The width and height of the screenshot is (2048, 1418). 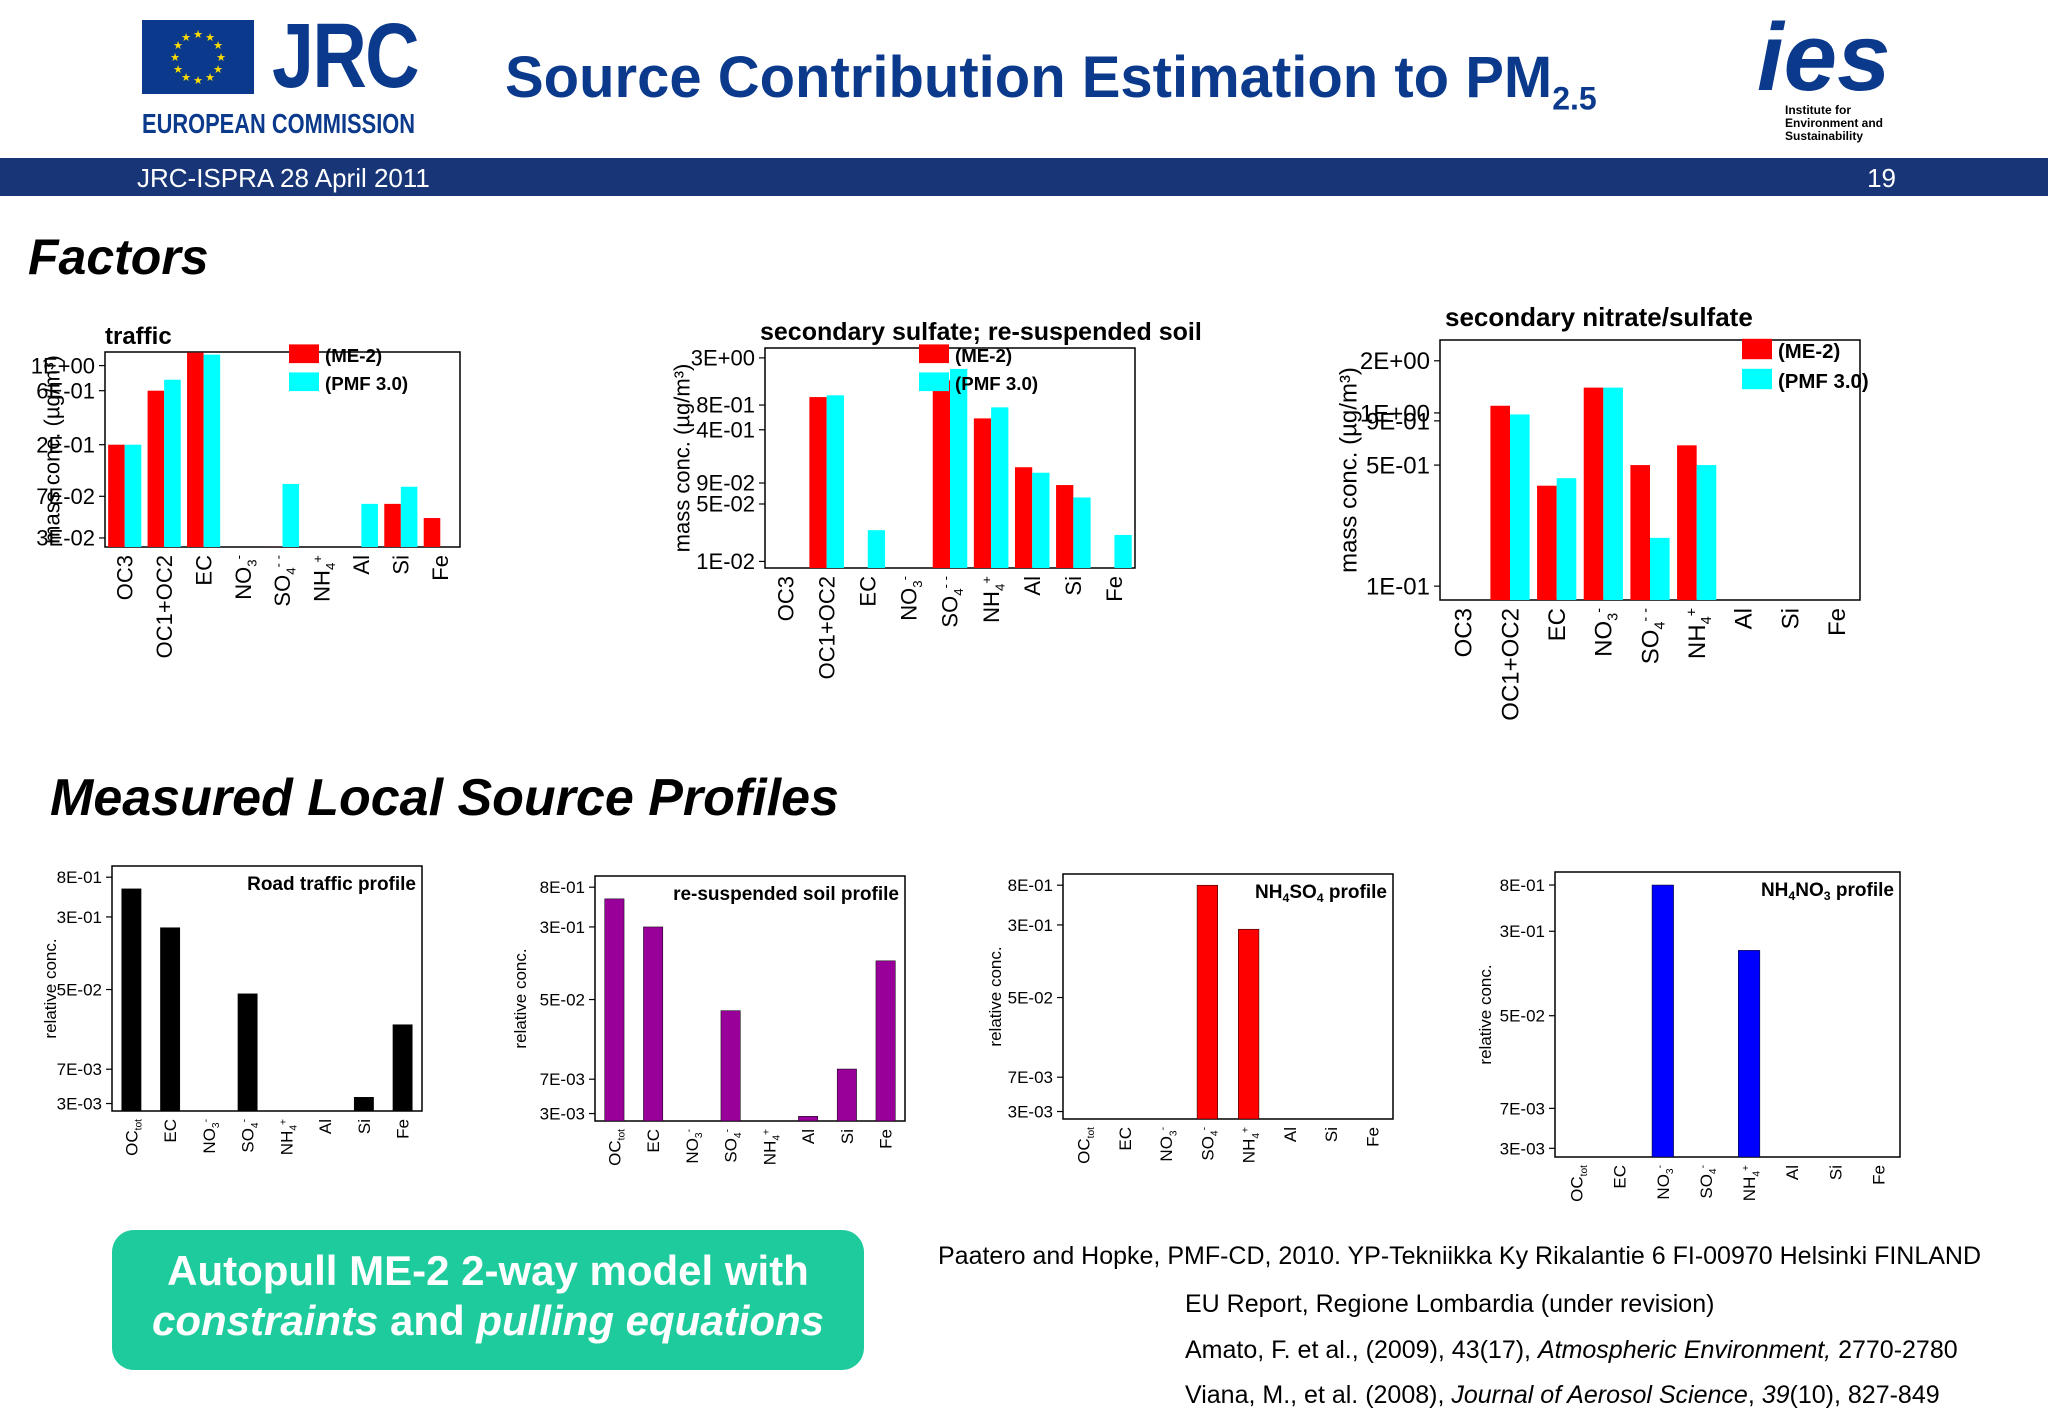 What do you see at coordinates (562, 1113) in the screenshot?
I see `y-tick-label: 3E-03` at bounding box center [562, 1113].